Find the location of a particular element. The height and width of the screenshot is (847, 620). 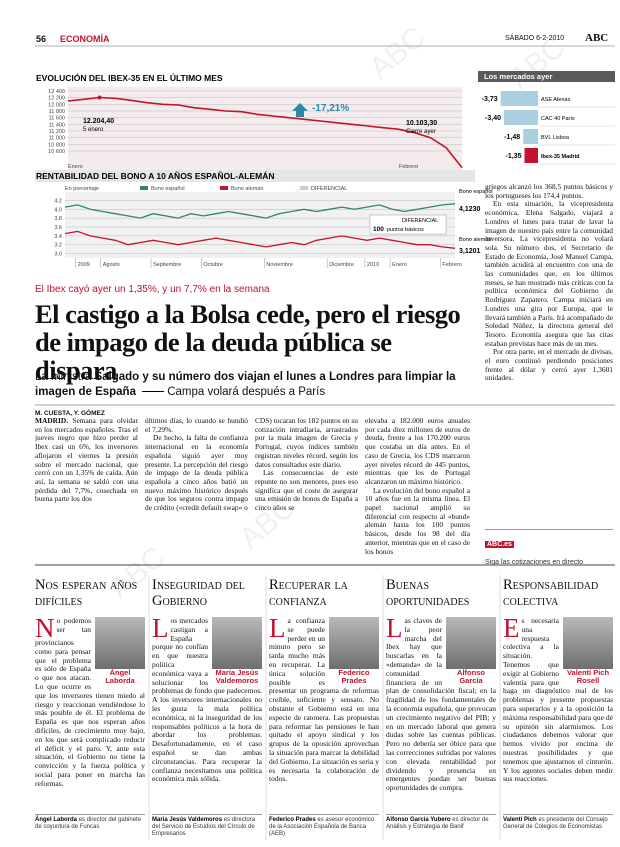

promo: ABC.es Siga las cotizaciones en directo is located at coordinates (549, 547).